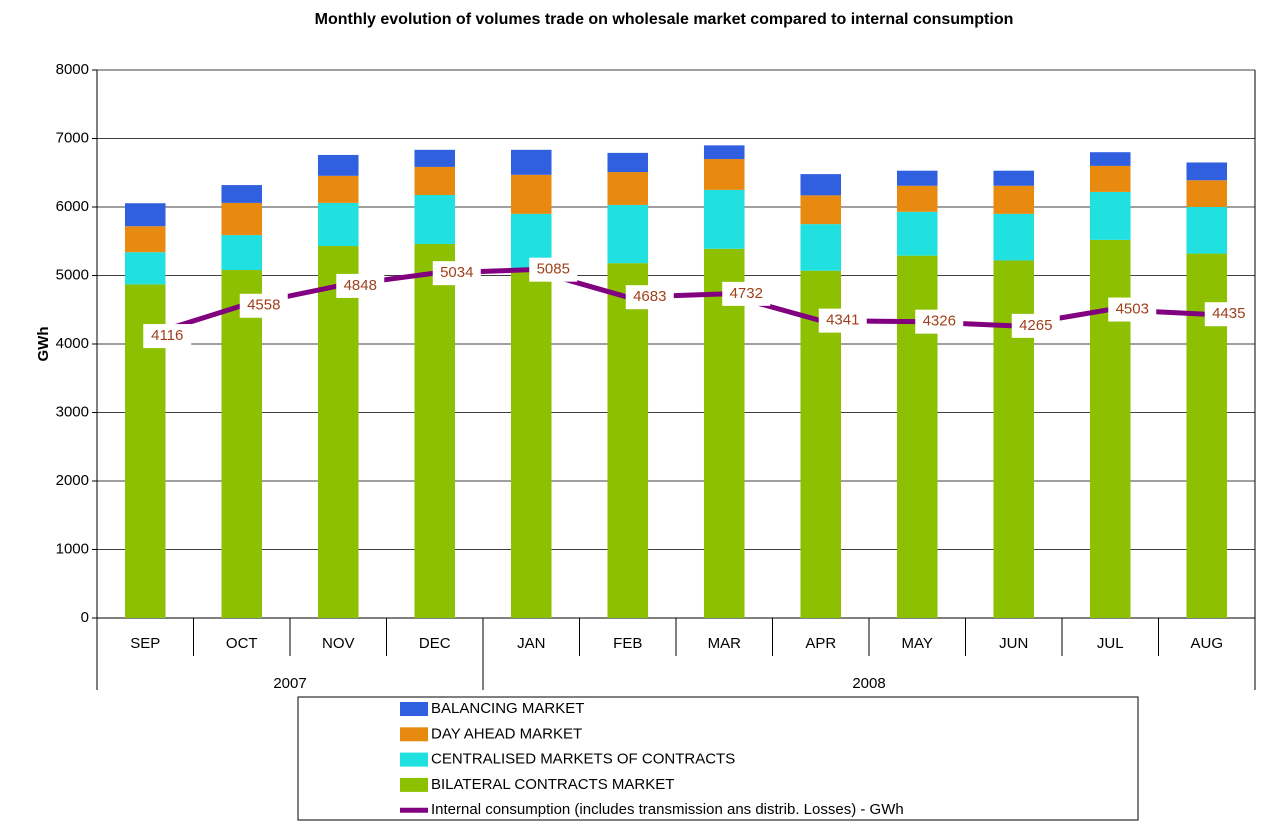  I want to click on data-label: 4435, so click(1228, 313).